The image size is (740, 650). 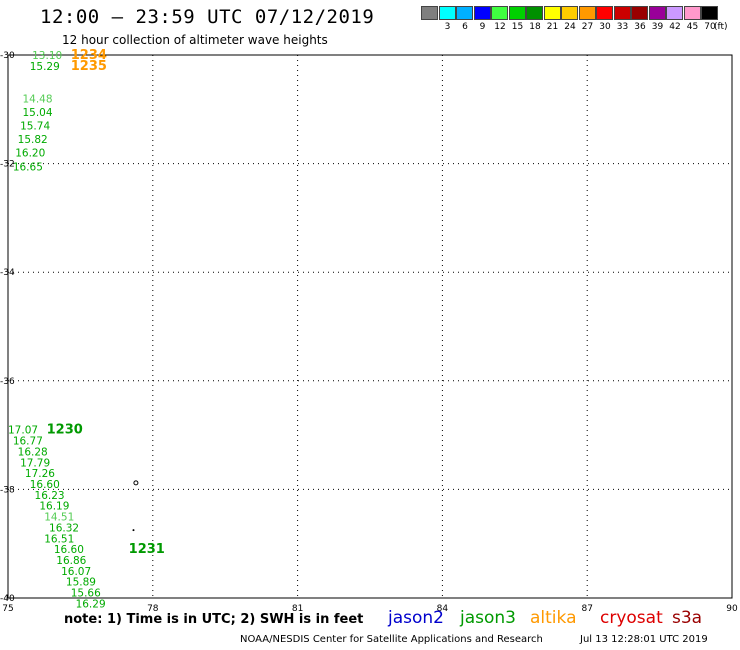 What do you see at coordinates (586, 609) in the screenshot?
I see `x-tick-label: 87` at bounding box center [586, 609].